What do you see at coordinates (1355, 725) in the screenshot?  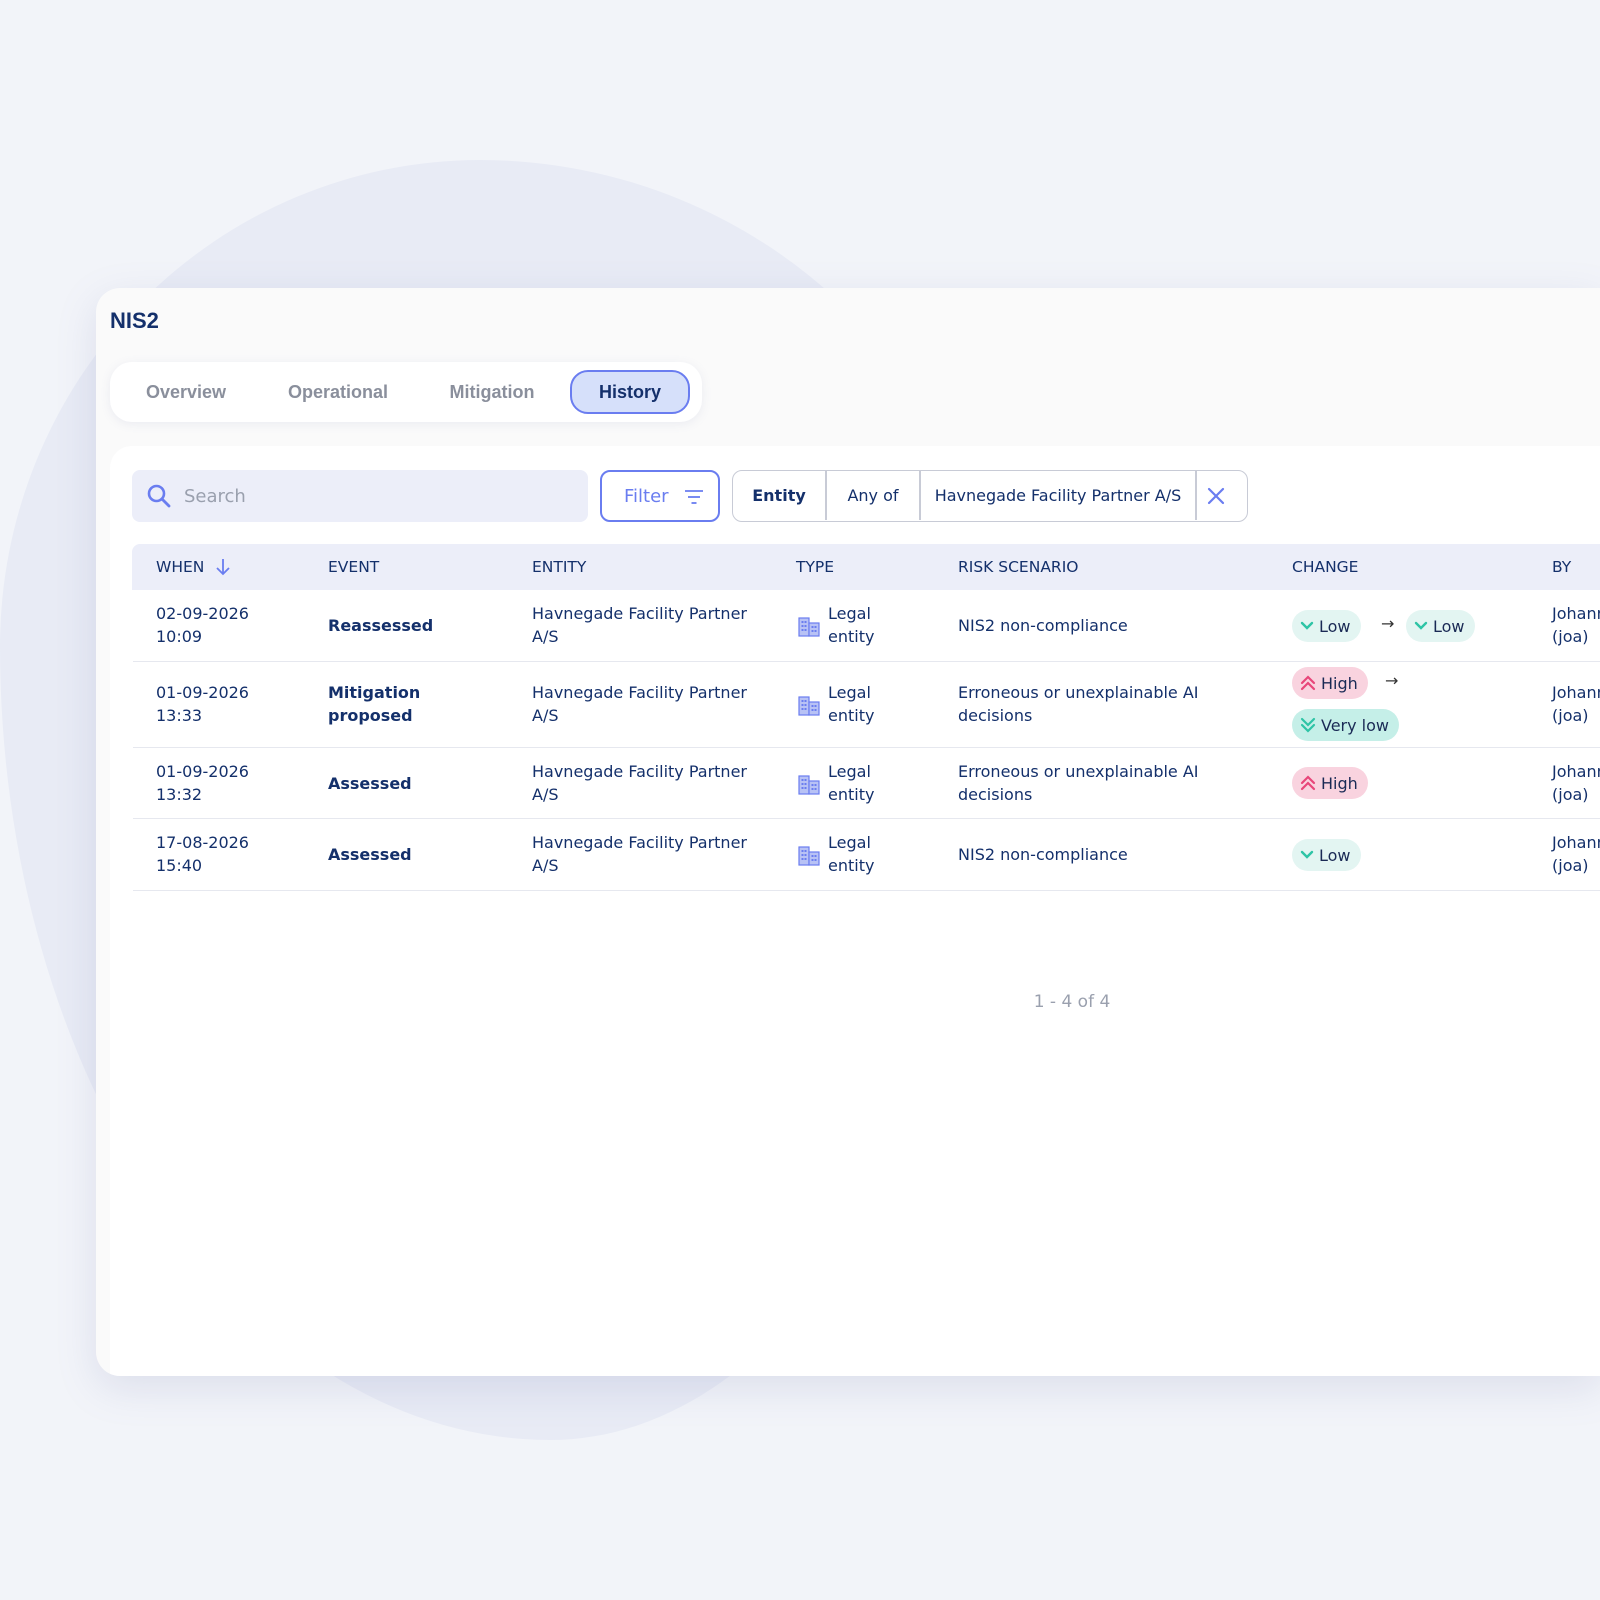 I see `badge-label: Very low` at bounding box center [1355, 725].